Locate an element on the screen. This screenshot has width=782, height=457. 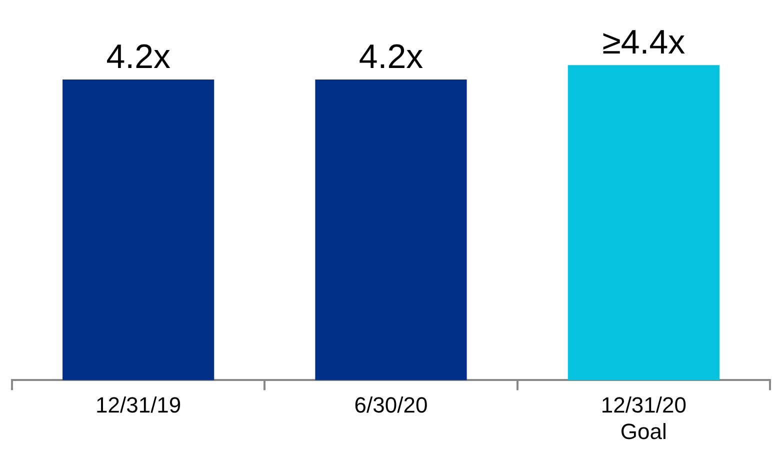
x-tick-label: 6/30/20 is located at coordinates (391, 405).